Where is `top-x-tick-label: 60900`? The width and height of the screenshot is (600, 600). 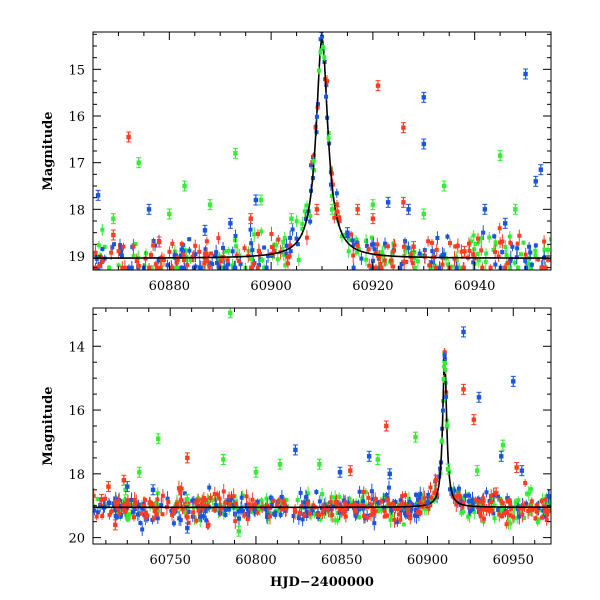 top-x-tick-label: 60900 is located at coordinates (270, 286).